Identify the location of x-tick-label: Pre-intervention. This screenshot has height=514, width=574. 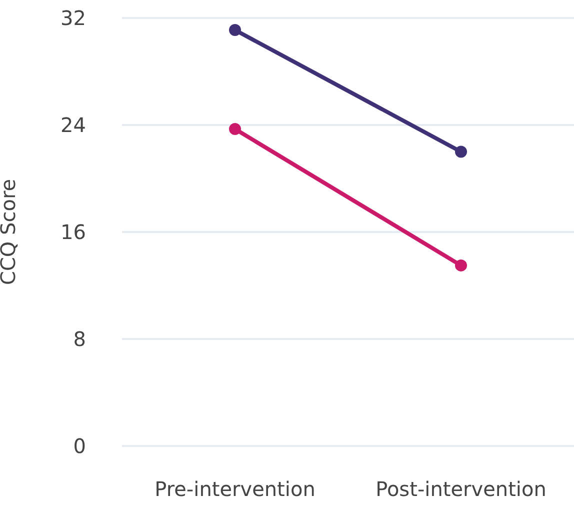
(235, 489).